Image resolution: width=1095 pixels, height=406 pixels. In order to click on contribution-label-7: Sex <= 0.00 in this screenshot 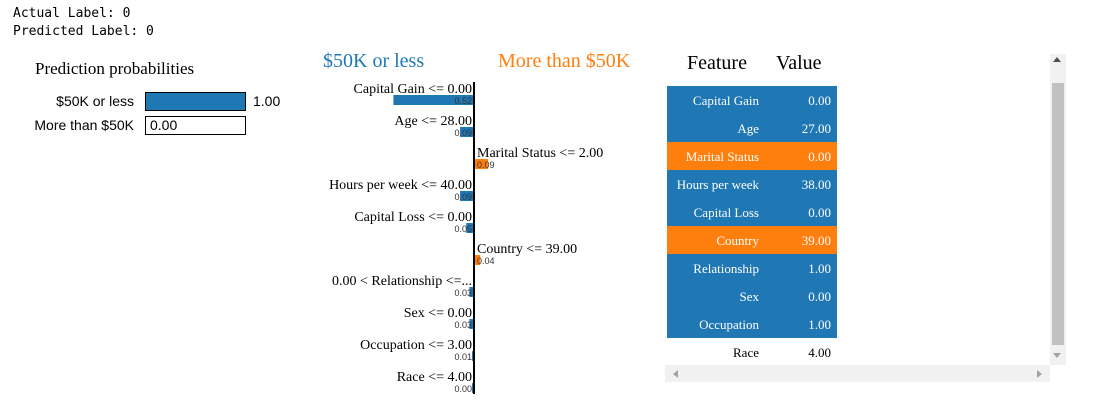, I will do `click(438, 313)`.